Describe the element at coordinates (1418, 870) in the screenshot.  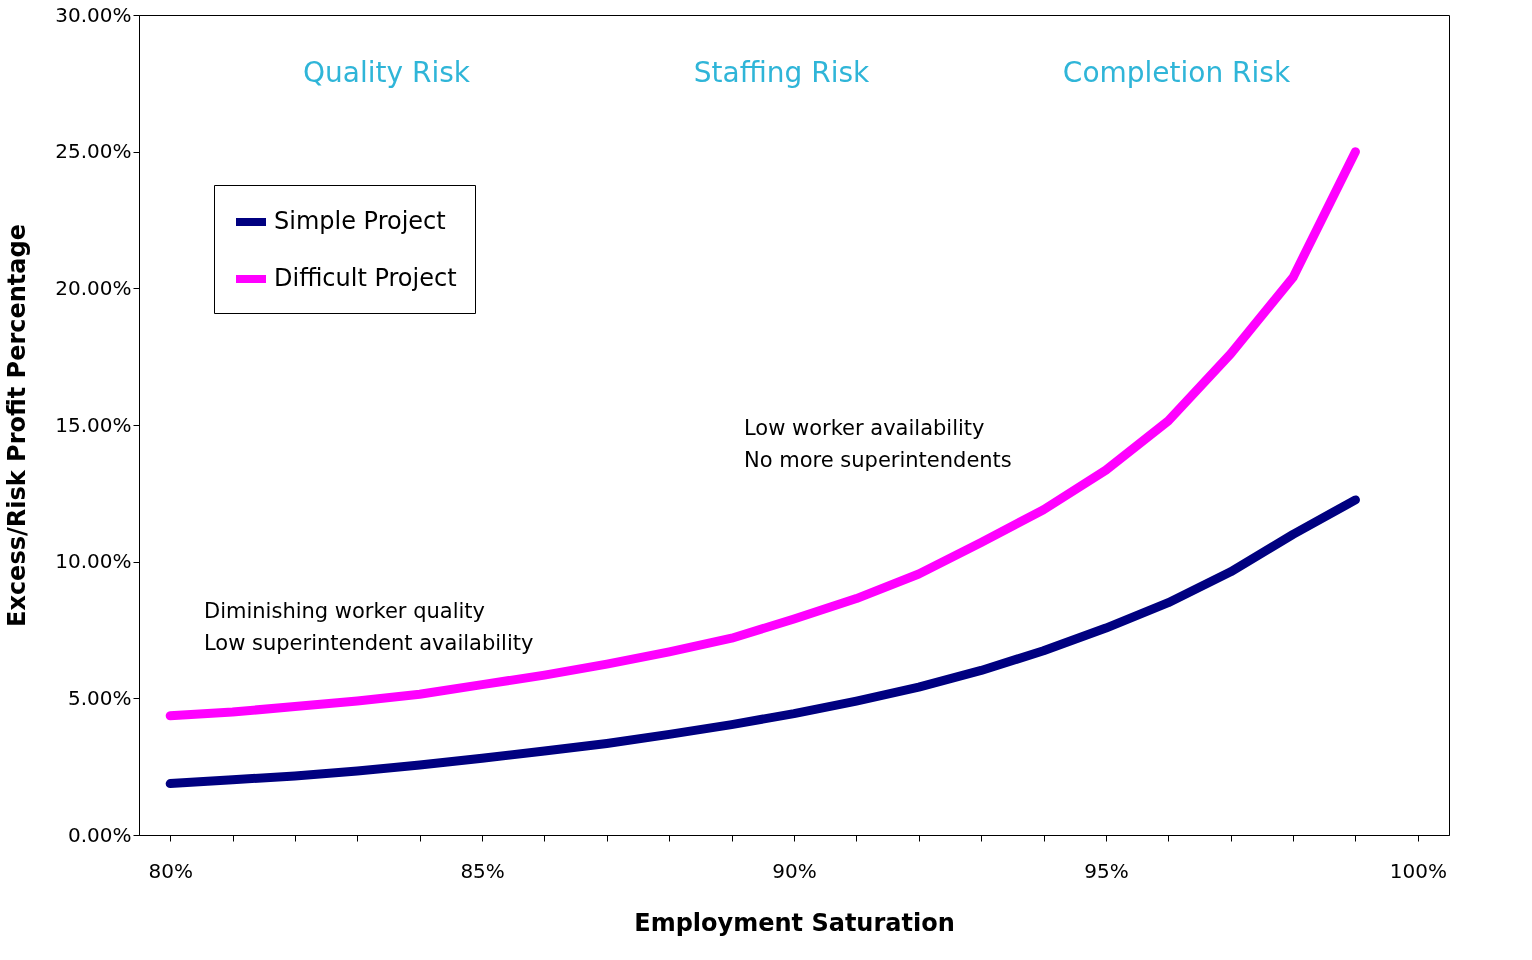
I see `x-tick-label: 100%` at that location.